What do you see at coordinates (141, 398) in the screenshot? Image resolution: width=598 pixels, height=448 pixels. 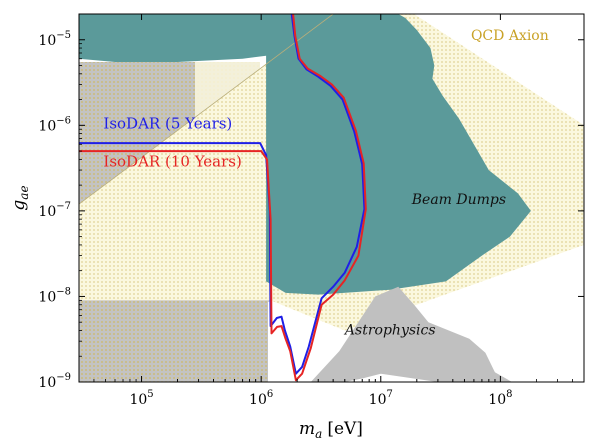 I see `x-tick-label: 10⁵` at bounding box center [141, 398].